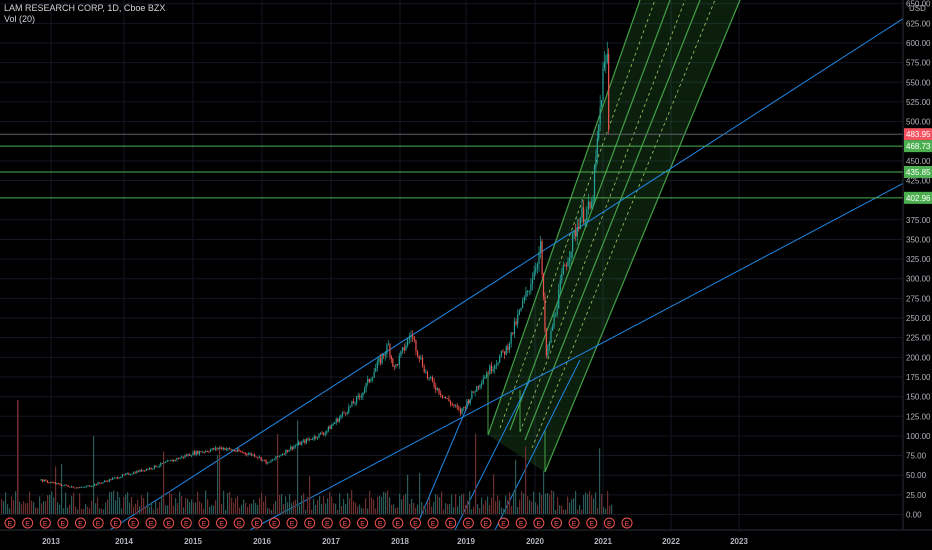 This screenshot has height=550, width=932. What do you see at coordinates (917, 265) in the screenshot?
I see `price-scale` at bounding box center [917, 265].